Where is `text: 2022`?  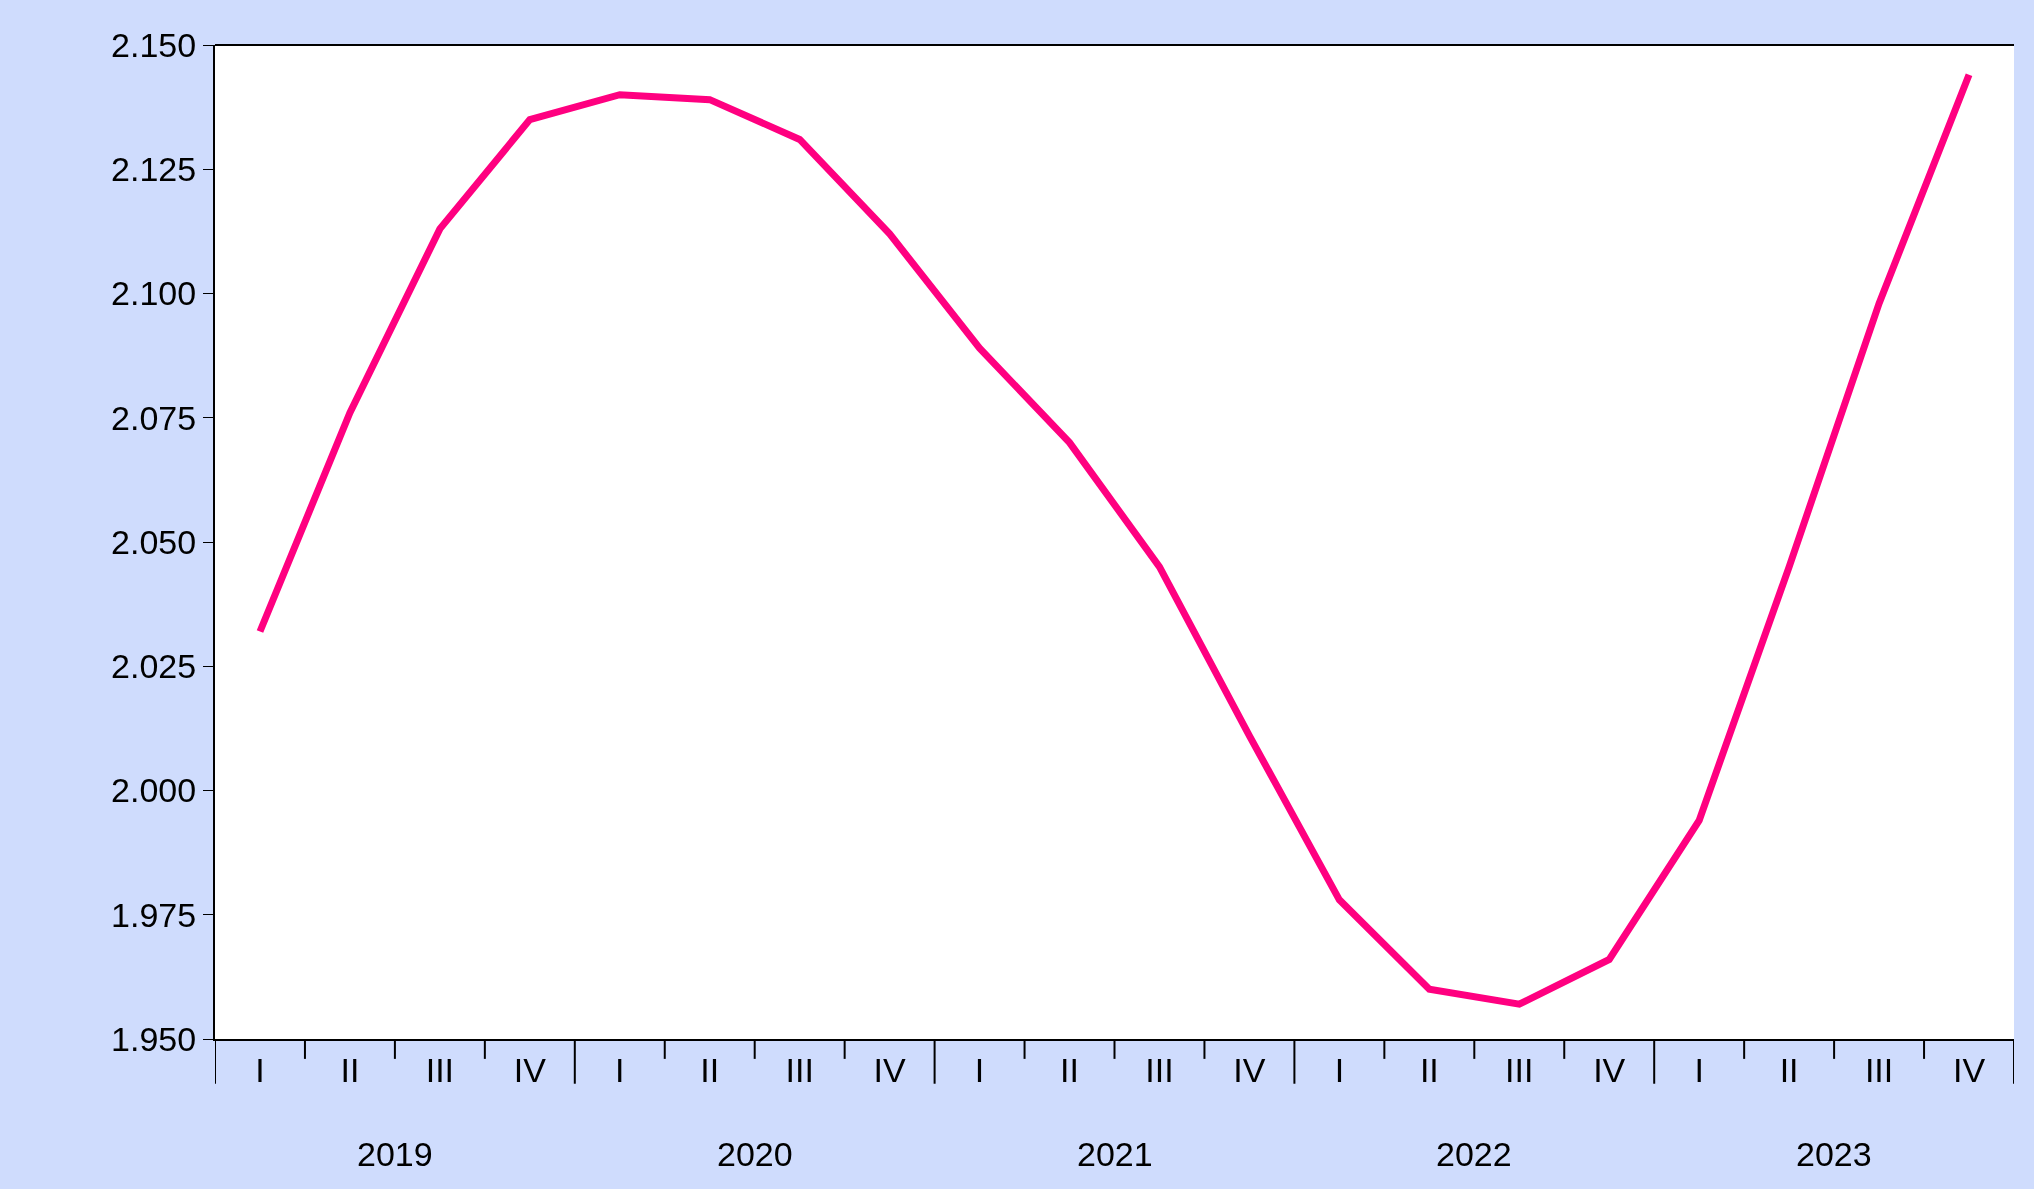 text: 2022 is located at coordinates (1474, 1154).